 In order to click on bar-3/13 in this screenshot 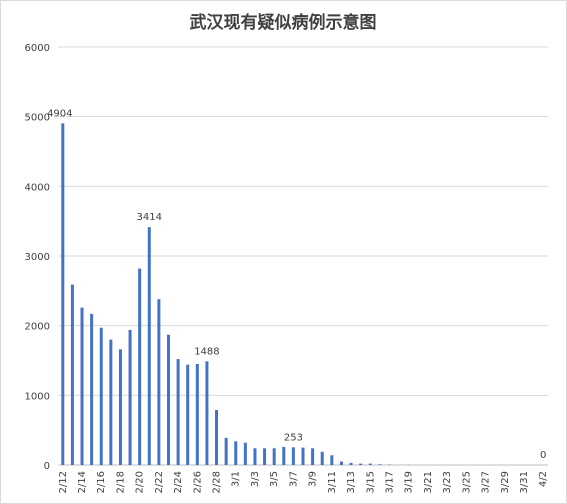, I will do `click(351, 463)`.